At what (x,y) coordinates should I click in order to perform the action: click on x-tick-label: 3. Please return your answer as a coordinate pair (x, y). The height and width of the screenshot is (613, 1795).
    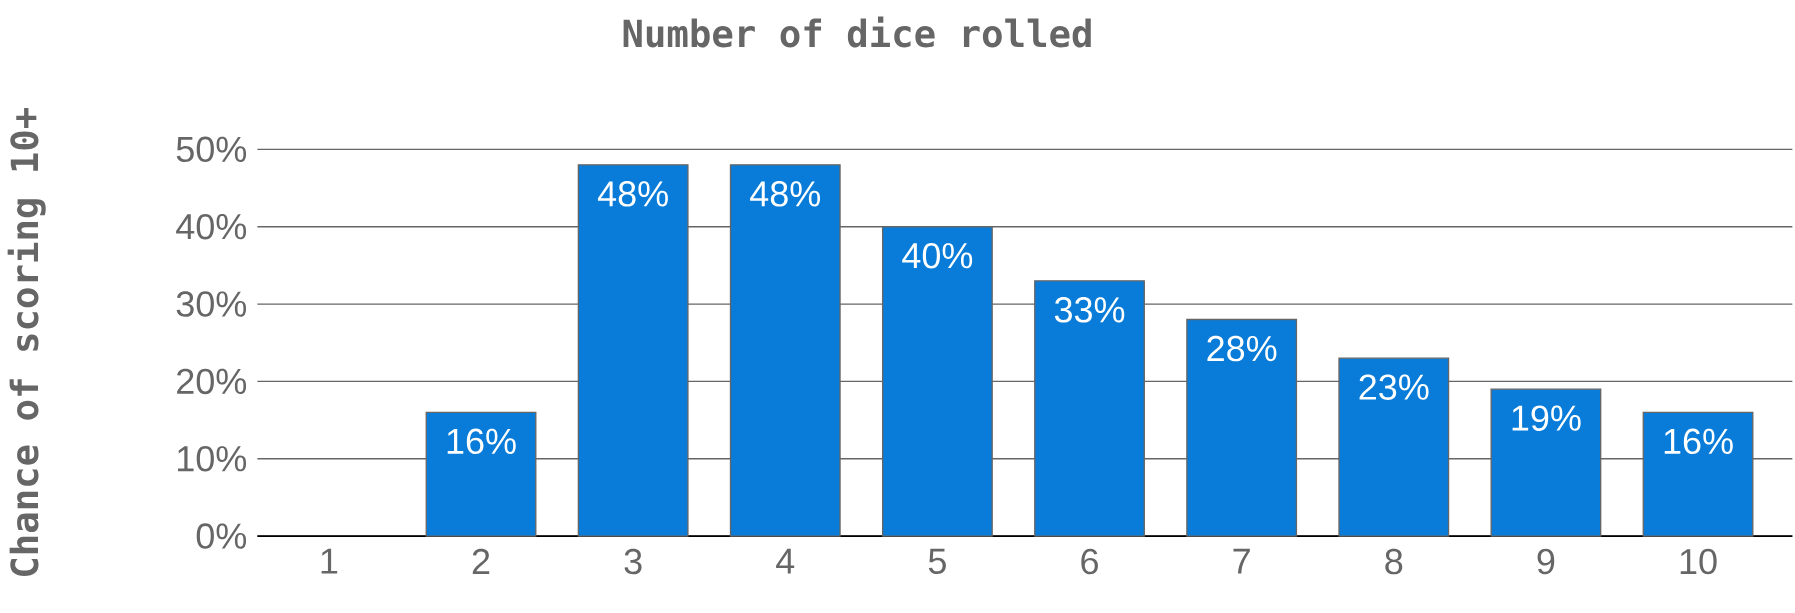
    Looking at the image, I should click on (633, 561).